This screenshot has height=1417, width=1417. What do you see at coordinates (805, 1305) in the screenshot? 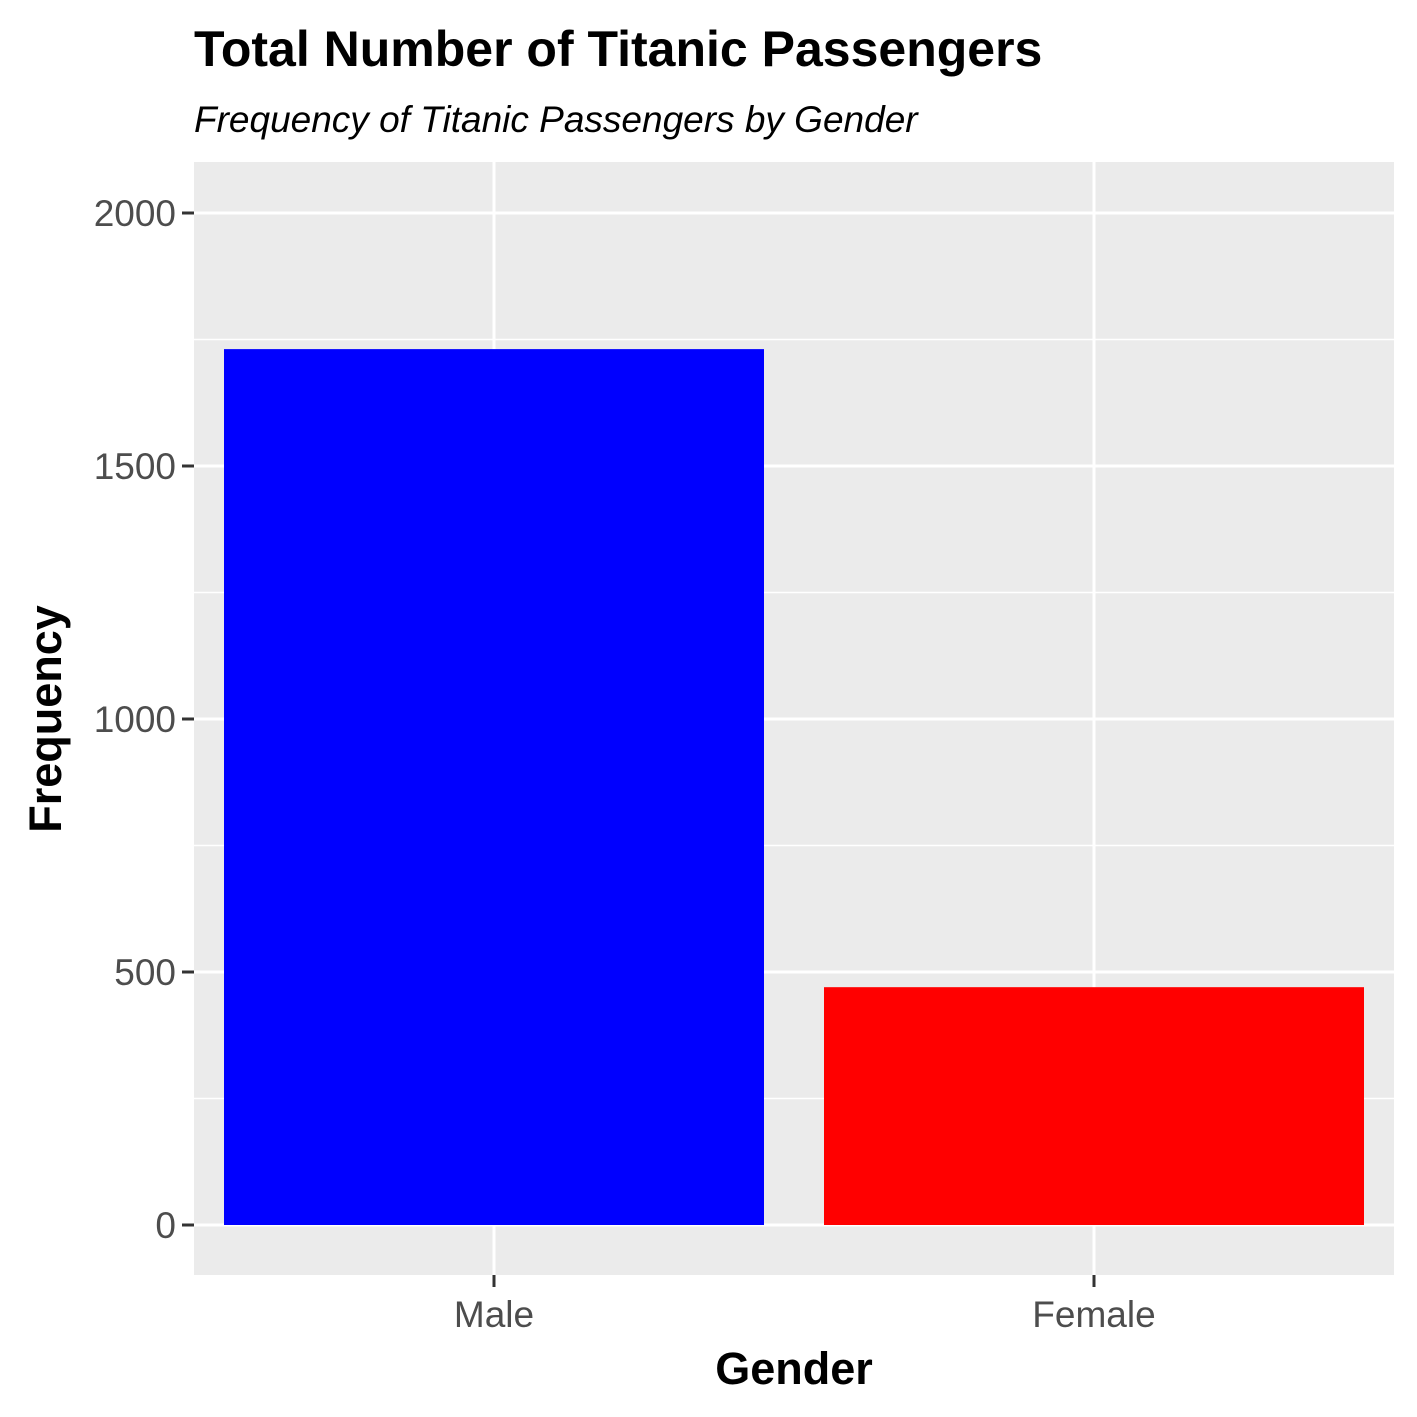
I see `x-axis: Male Female` at bounding box center [805, 1305].